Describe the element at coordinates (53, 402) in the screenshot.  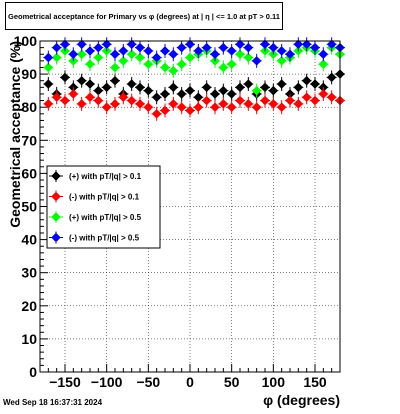
I see `timestamp-footer: Wed Sep 18 16:37:31 2024` at that location.